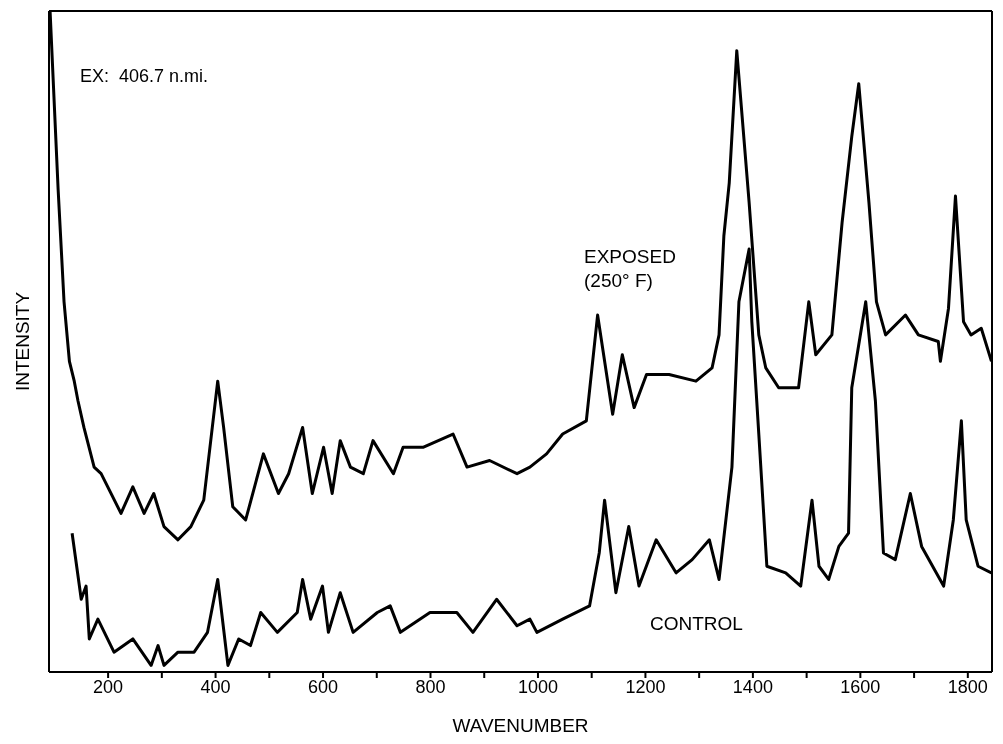 The height and width of the screenshot is (744, 1003). Describe the element at coordinates (108, 686) in the screenshot. I see `x-tick-label: 200` at that location.